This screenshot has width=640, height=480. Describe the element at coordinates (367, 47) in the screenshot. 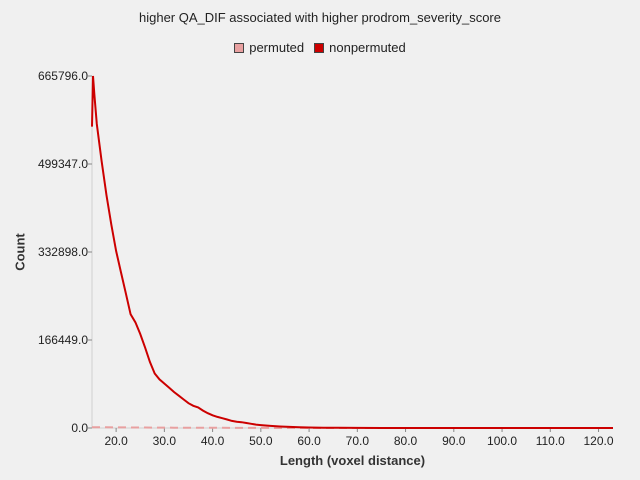

I see `legend-label-nonpermuted: nonpermuted` at that location.